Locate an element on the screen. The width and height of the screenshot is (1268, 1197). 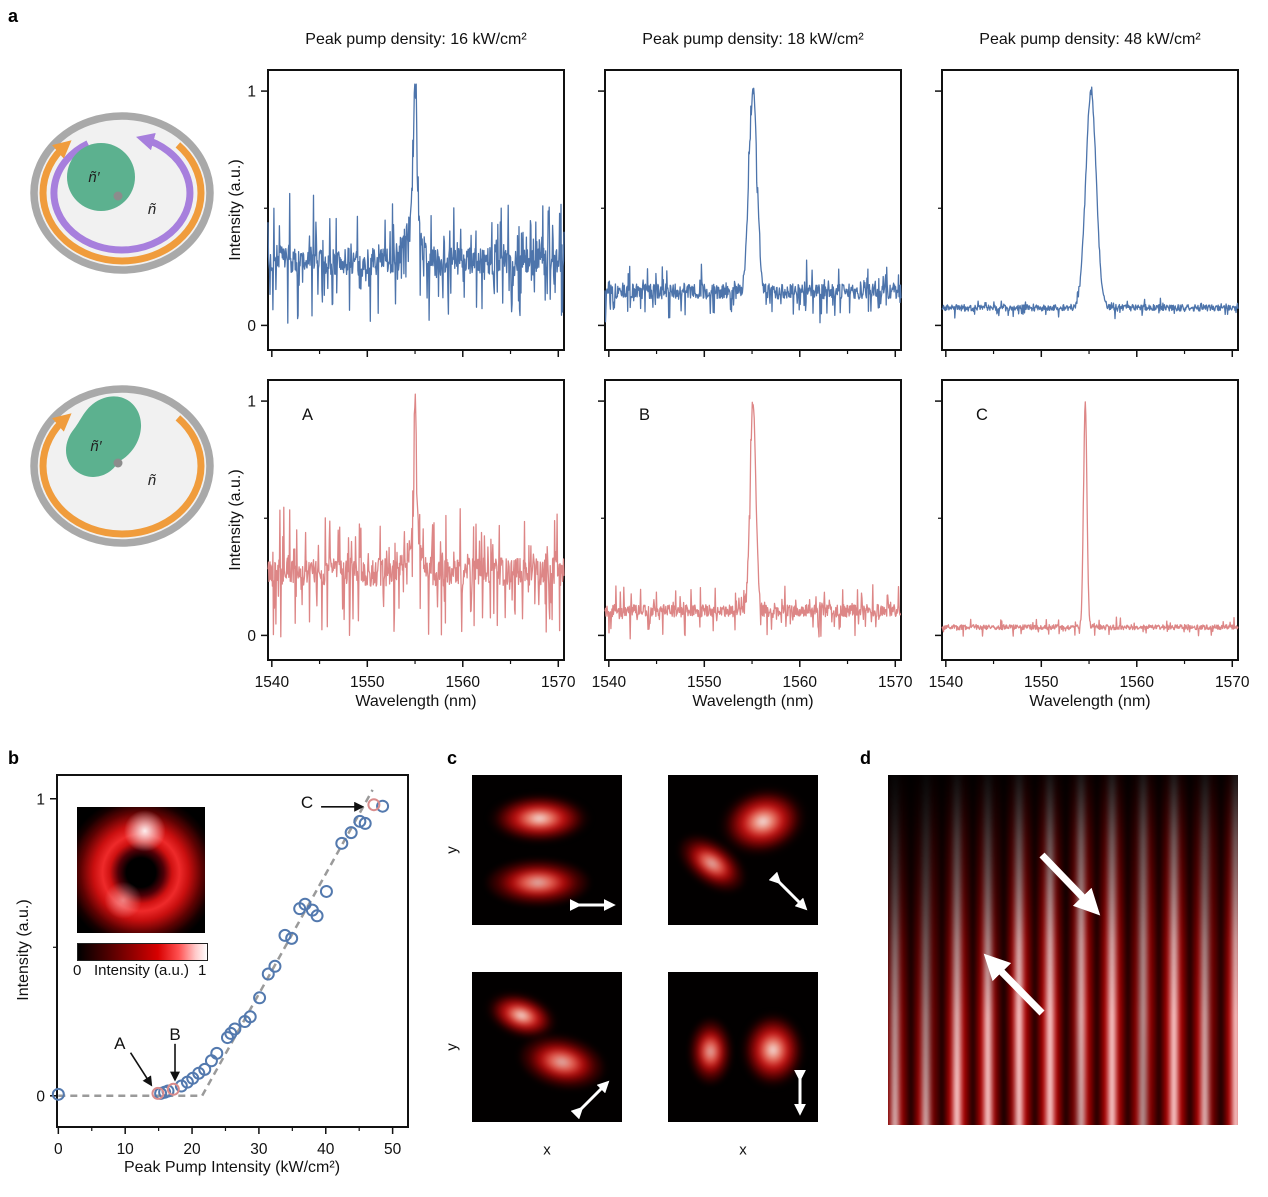
x-axis-label-col1: Wavelength (nm) is located at coordinates (416, 701).